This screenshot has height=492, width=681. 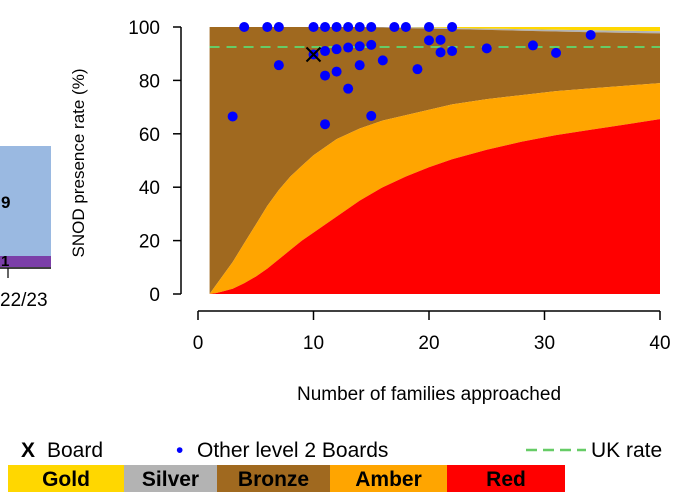 I want to click on band-legend-amber-label: Amber, so click(x=388, y=479).